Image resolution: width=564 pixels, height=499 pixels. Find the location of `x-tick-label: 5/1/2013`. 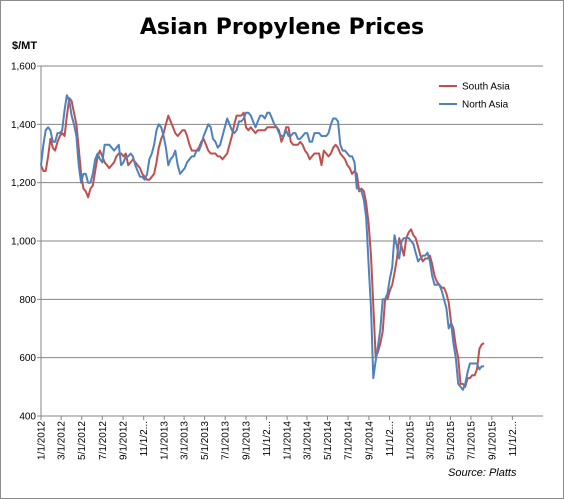

x-tick-label: 5/1/2013 is located at coordinates (205, 440).